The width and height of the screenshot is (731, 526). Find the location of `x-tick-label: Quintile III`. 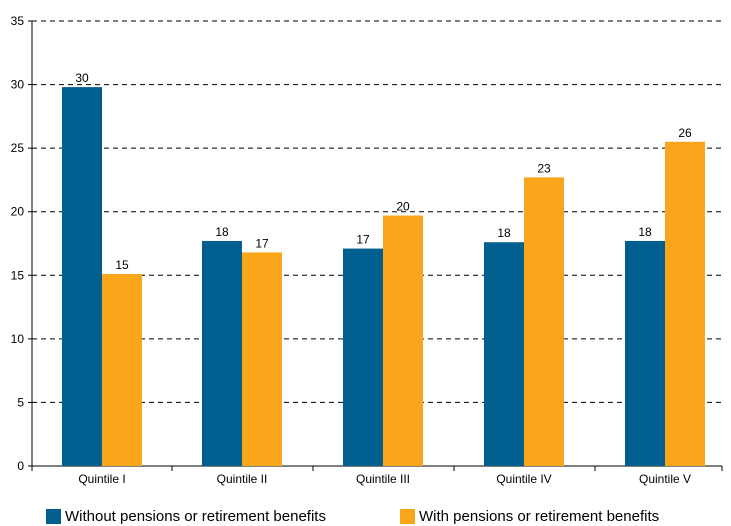

x-tick-label: Quintile III is located at coordinates (383, 479).